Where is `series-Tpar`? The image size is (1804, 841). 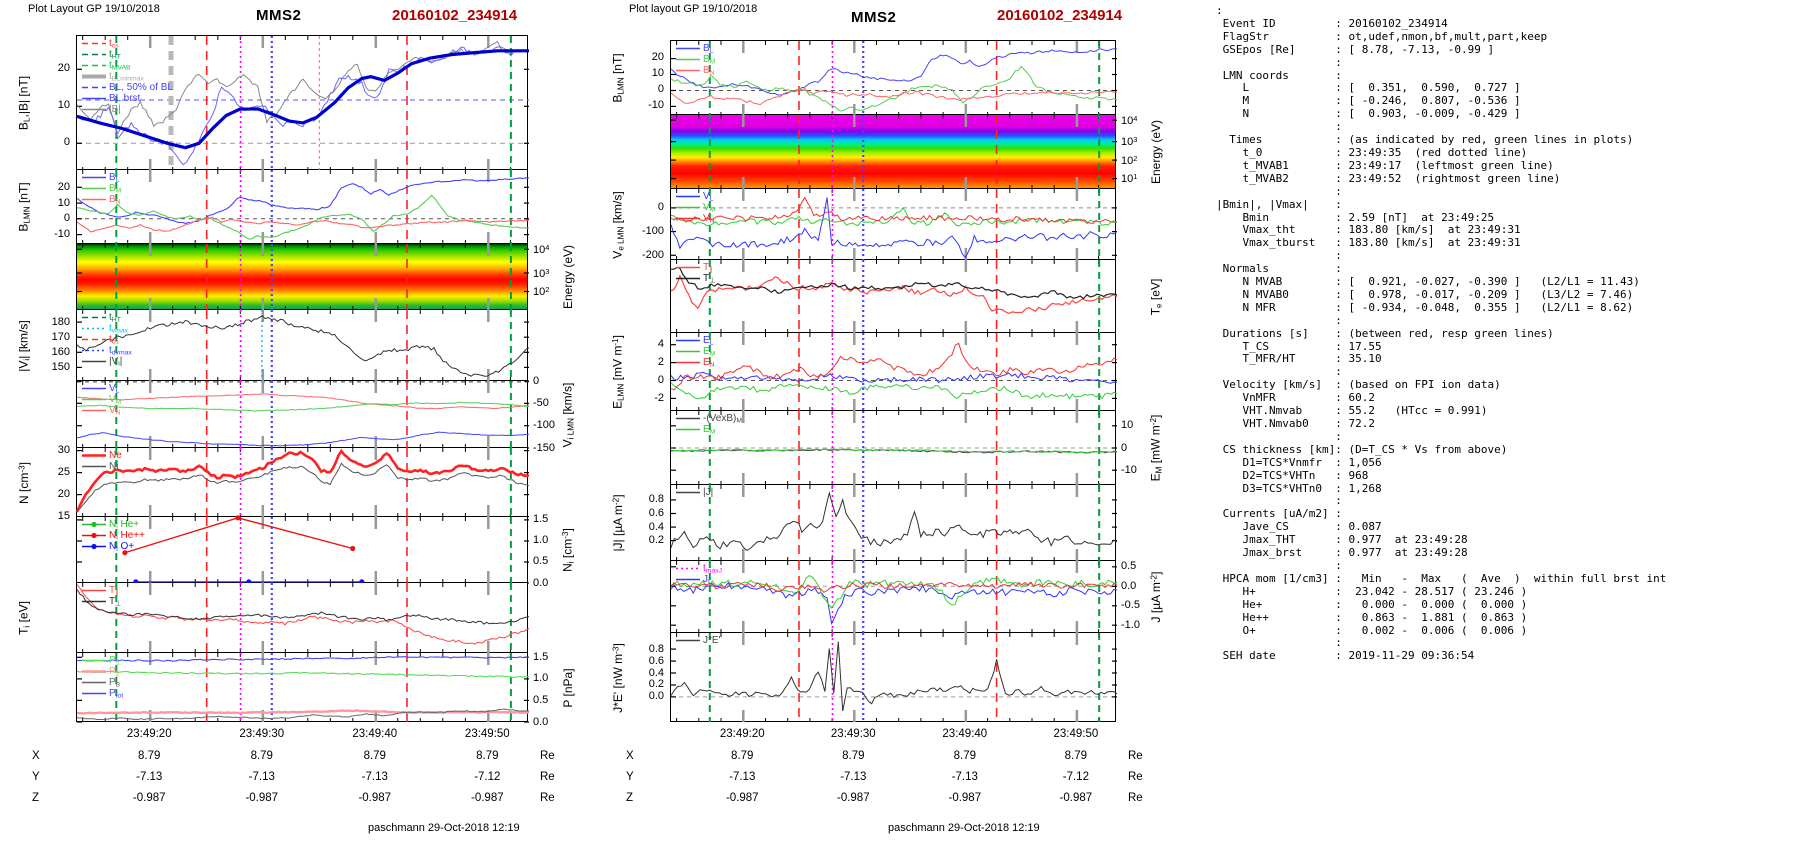 series-Tpar is located at coordinates (894, 294).